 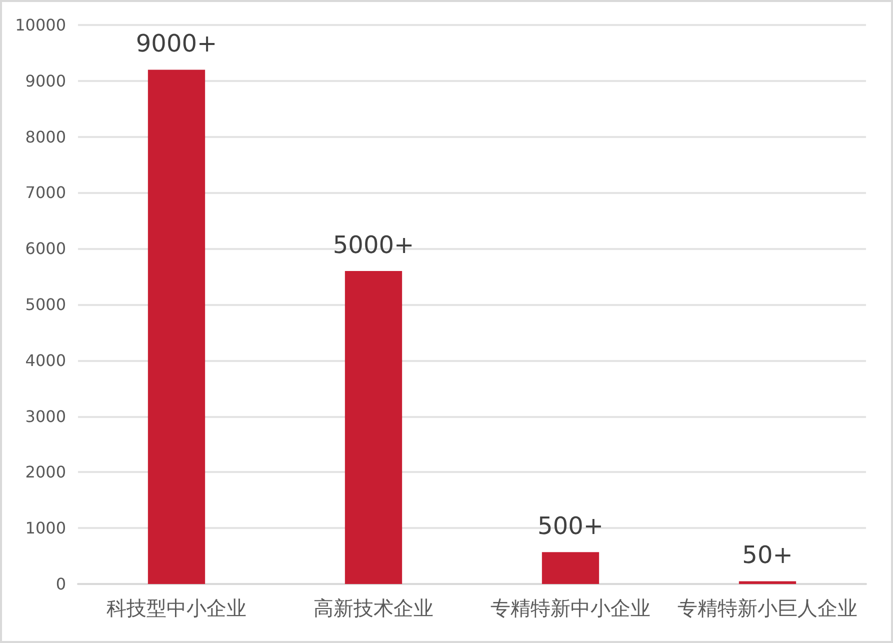 What do you see at coordinates (45, 80) in the screenshot?
I see `y-tick-label: 9000` at bounding box center [45, 80].